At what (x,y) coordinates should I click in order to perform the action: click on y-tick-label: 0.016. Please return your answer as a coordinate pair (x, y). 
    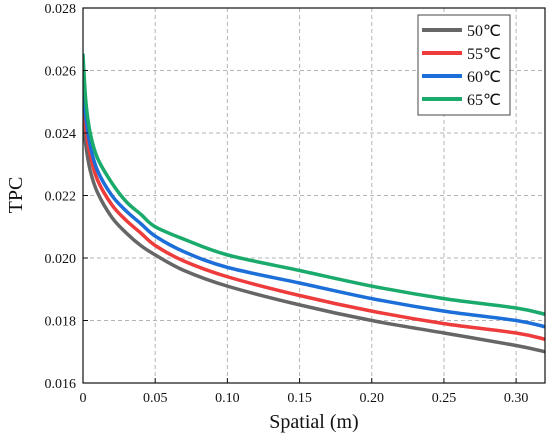
    Looking at the image, I should click on (61, 384).